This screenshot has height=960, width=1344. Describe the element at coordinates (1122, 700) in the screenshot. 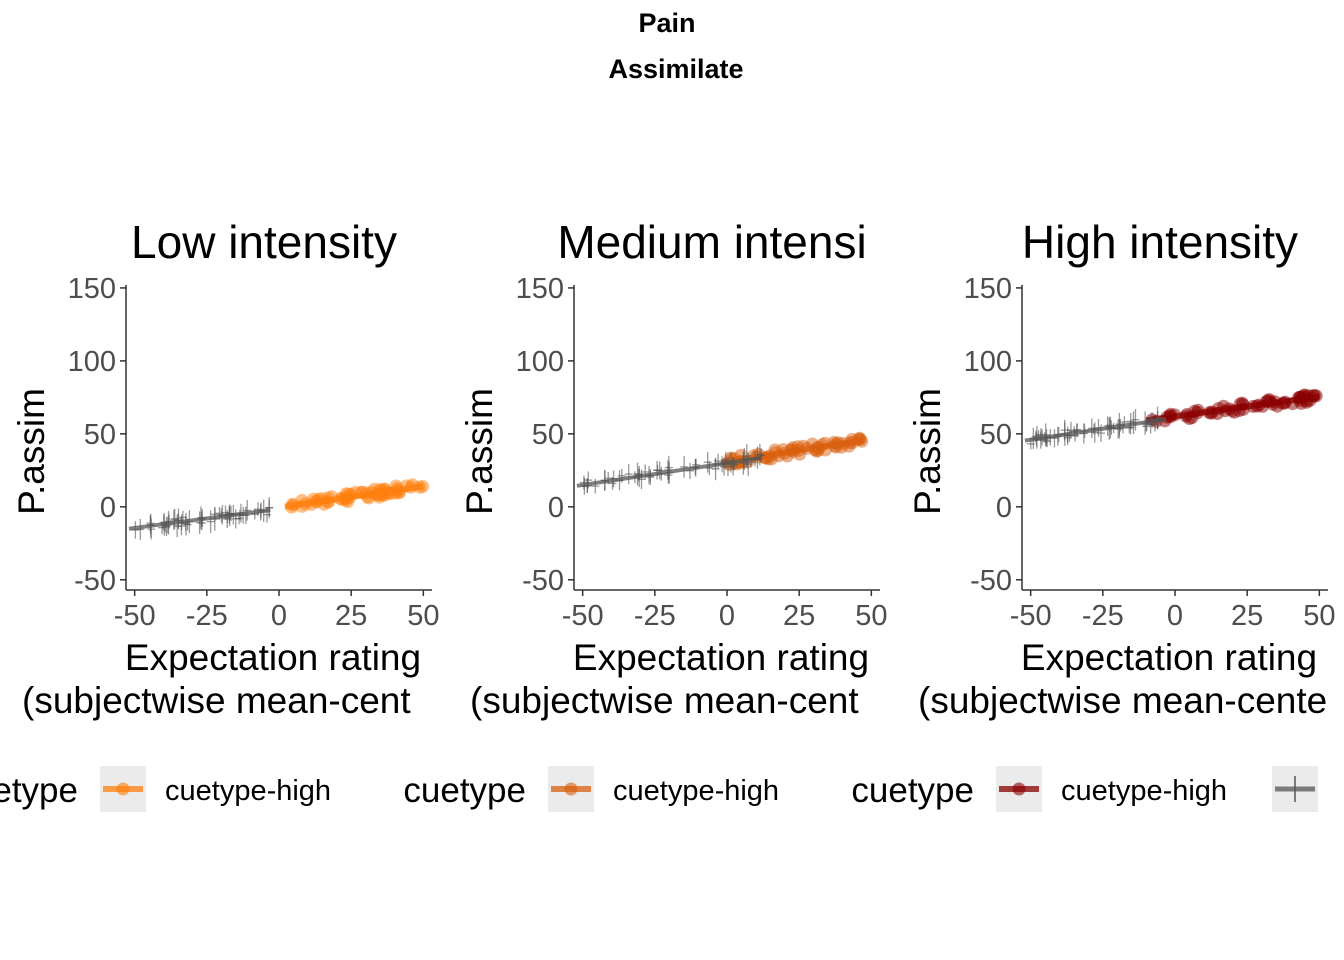

I see `x-axis-label-line2: (subjectwise mean-cente` at that location.